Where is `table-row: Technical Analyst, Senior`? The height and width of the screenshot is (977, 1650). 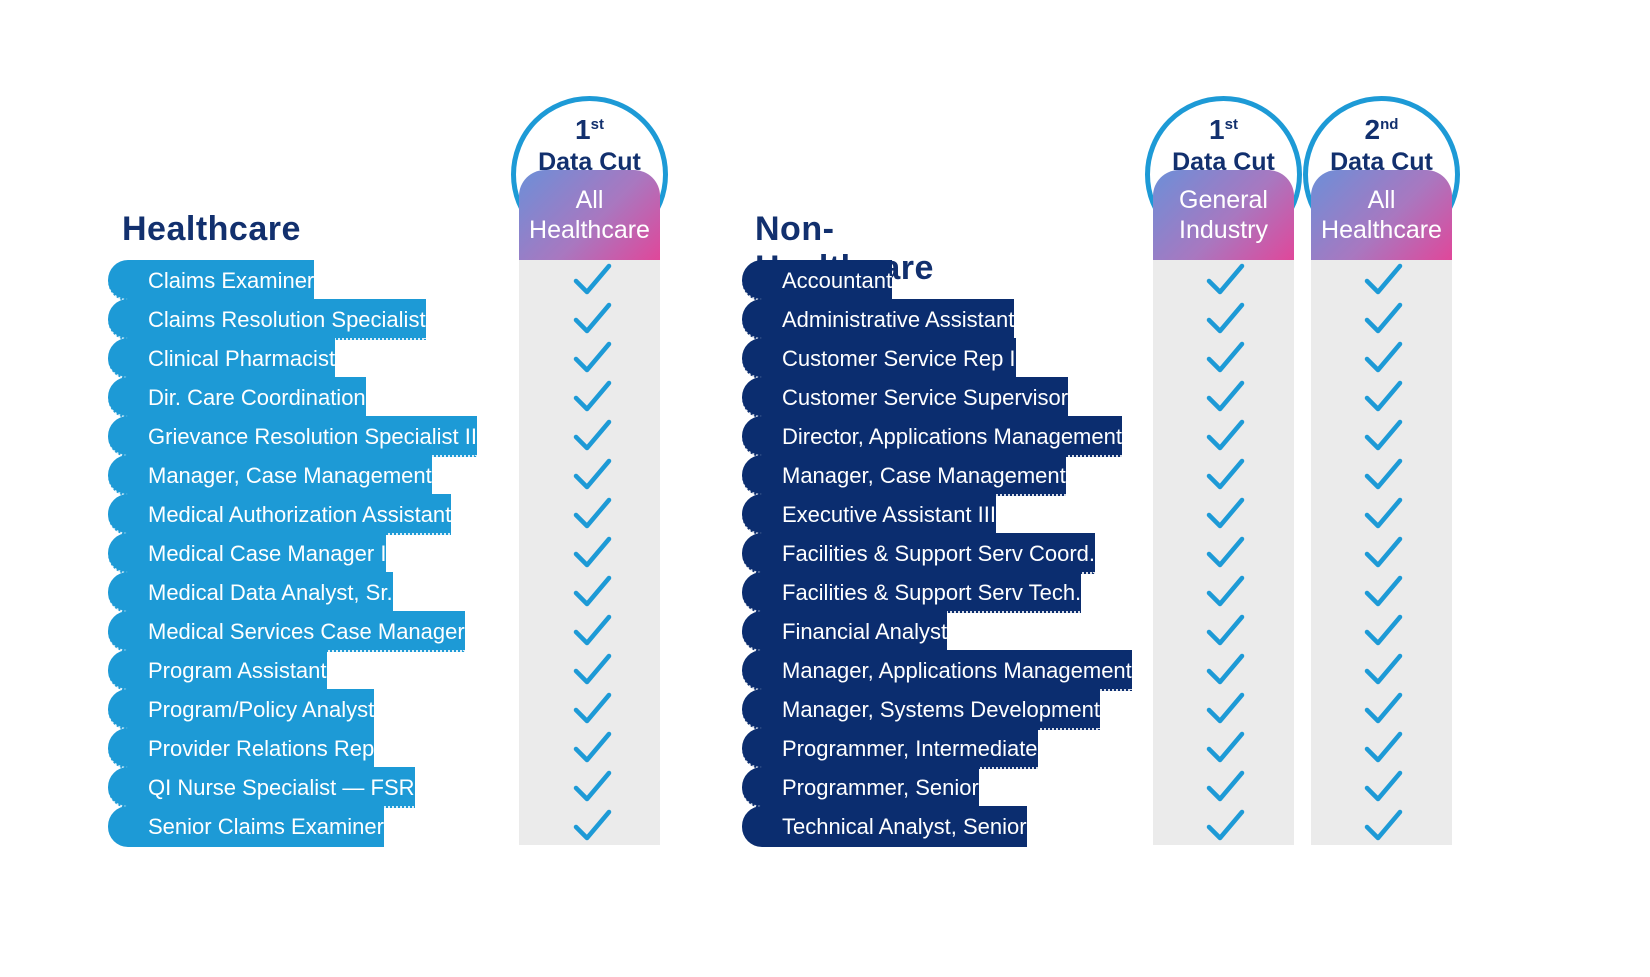 table-row: Technical Analyst, Senior is located at coordinates (884, 826).